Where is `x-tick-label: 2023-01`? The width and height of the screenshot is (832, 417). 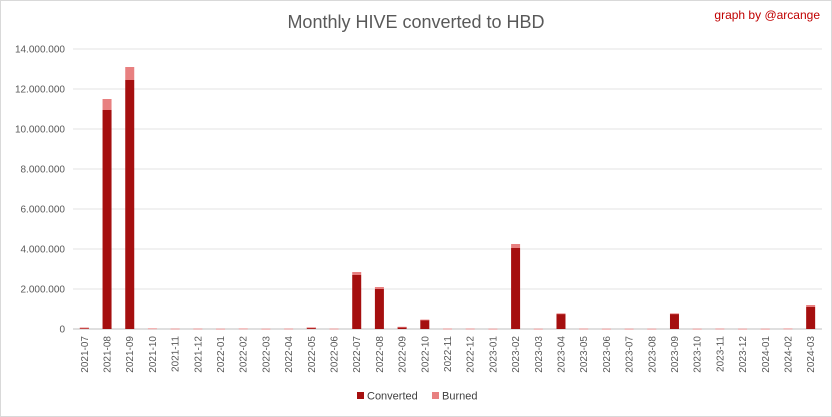 x-tick-label: 2023-01 is located at coordinates (493, 354).